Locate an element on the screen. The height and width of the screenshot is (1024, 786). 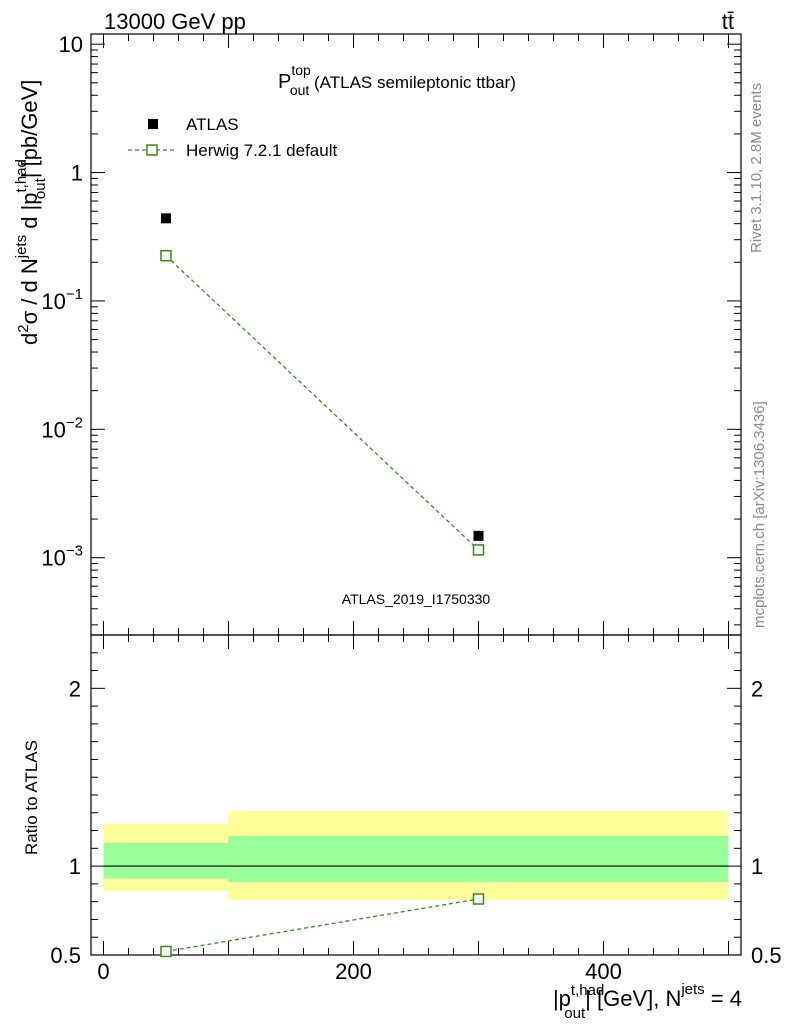
process-label: tt̄ is located at coordinates (728, 21).